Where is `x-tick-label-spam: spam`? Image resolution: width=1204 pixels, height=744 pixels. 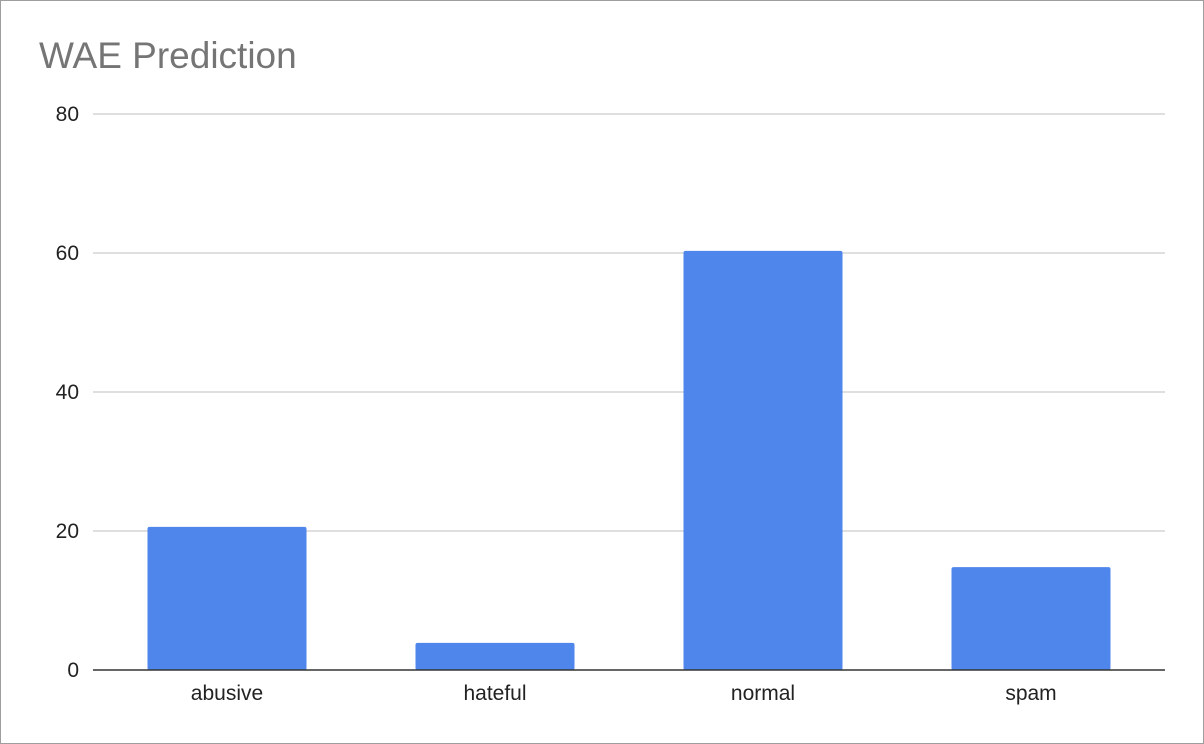
x-tick-label-spam: spam is located at coordinates (1030, 693).